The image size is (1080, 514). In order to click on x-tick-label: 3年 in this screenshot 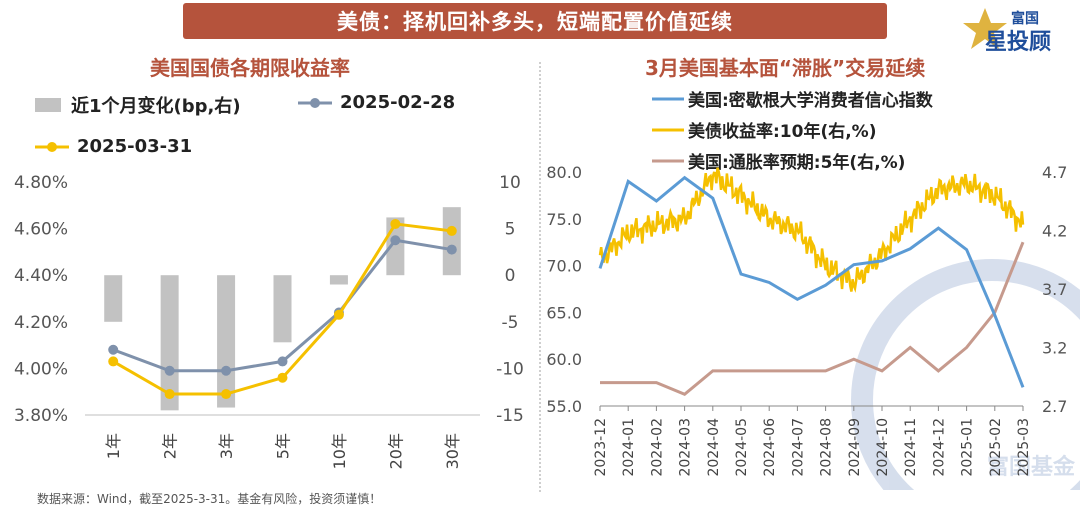, I will do `click(226, 446)`.